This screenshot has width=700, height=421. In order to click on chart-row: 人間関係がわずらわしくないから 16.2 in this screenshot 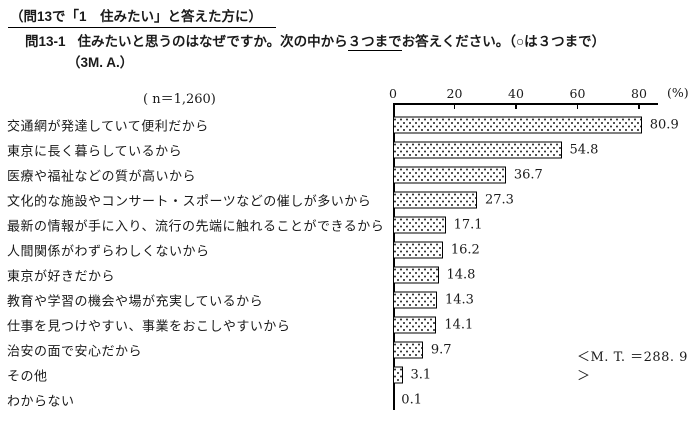, I will do `click(350, 250)`.